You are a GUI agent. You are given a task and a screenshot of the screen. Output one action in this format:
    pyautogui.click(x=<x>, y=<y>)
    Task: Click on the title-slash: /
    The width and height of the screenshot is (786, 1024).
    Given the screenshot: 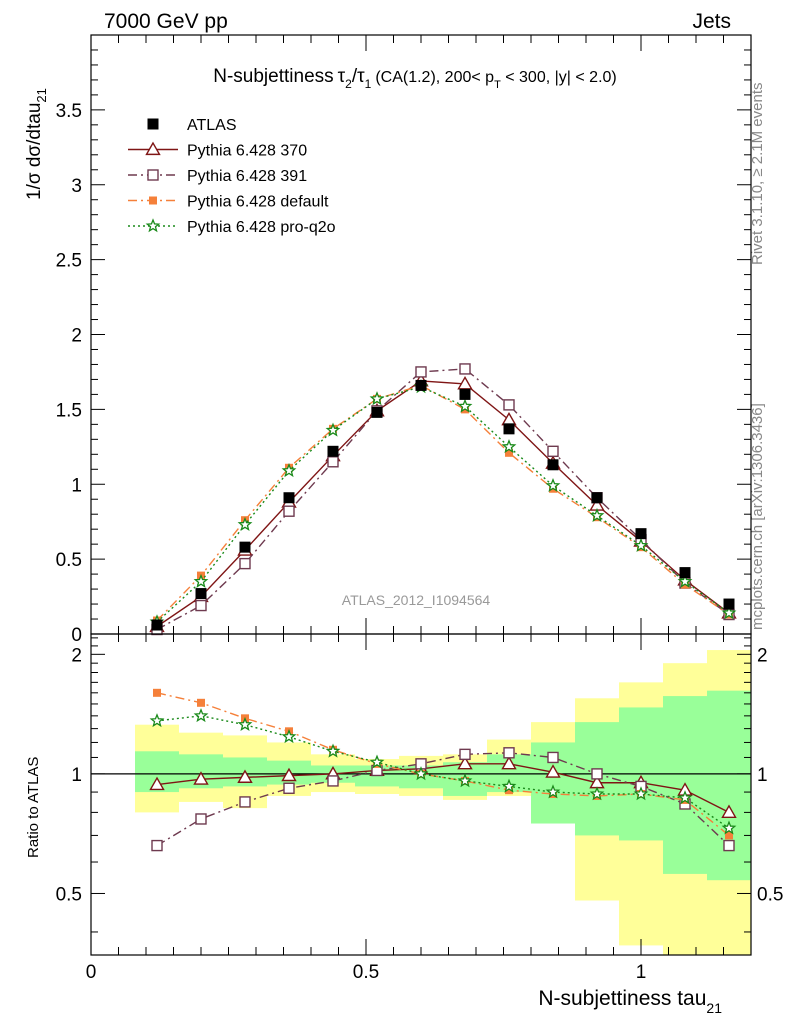 What is the action you would take?
    pyautogui.click(x=355, y=76)
    